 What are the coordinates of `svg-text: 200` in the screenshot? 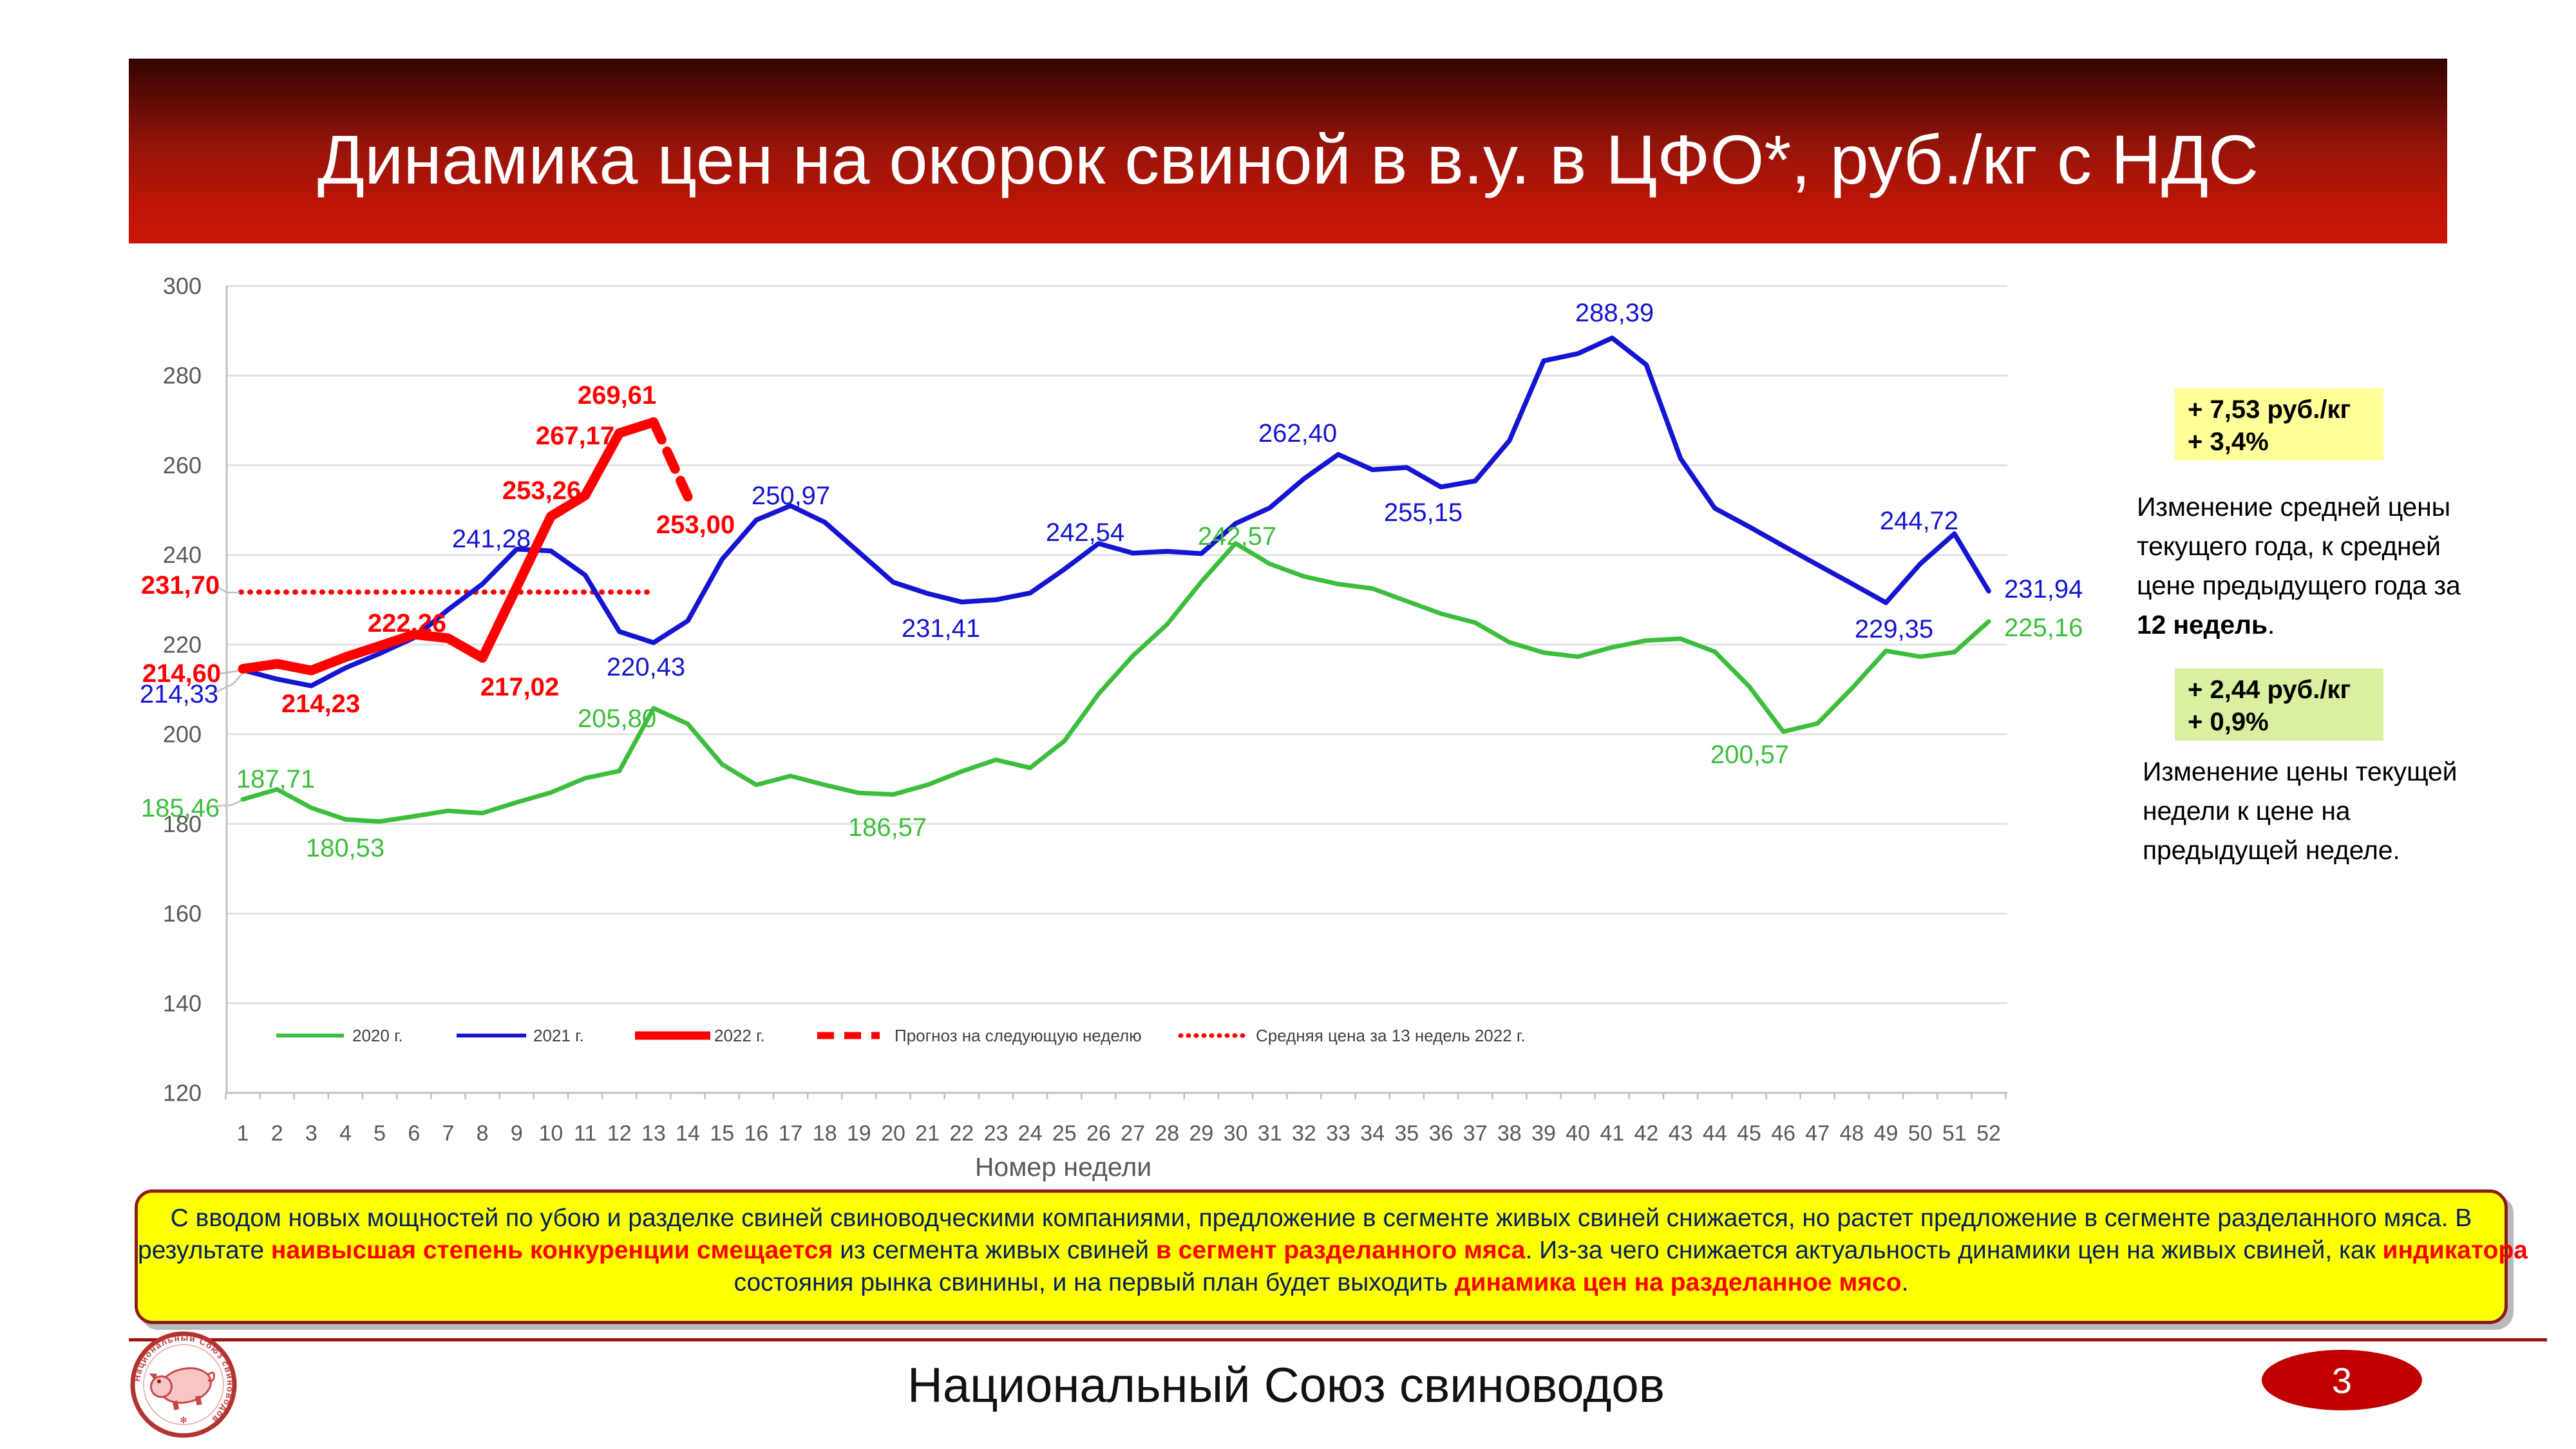 It's located at (183, 734).